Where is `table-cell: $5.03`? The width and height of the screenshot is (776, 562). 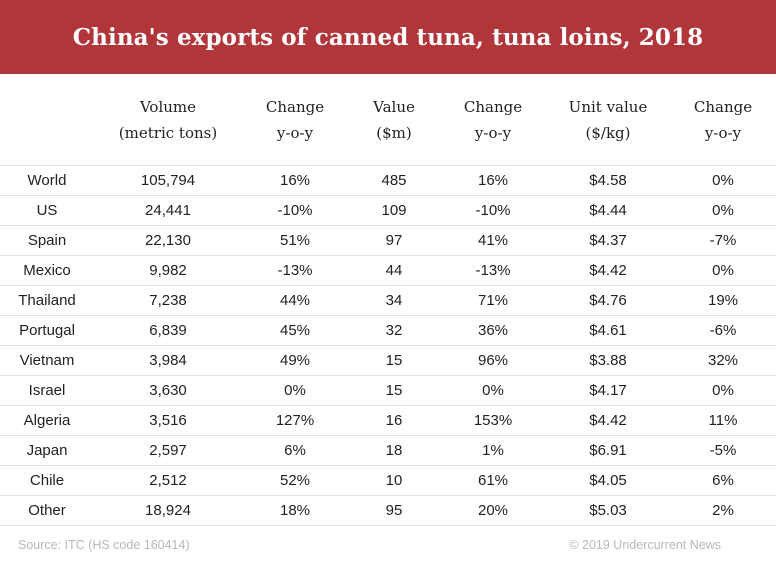
table-cell: $5.03 is located at coordinates (608, 510).